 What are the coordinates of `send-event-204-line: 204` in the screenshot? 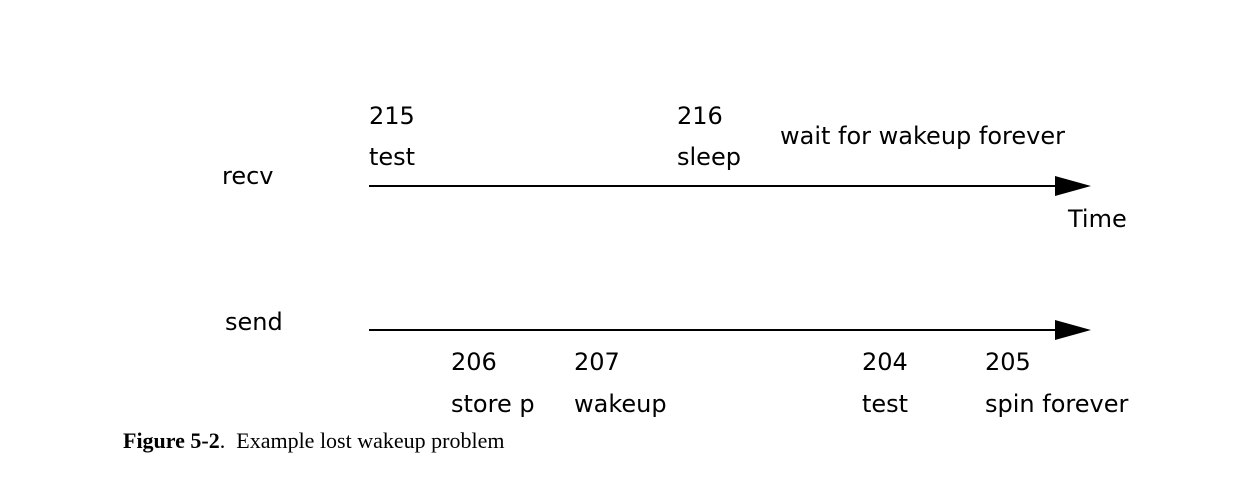 It's located at (885, 362).